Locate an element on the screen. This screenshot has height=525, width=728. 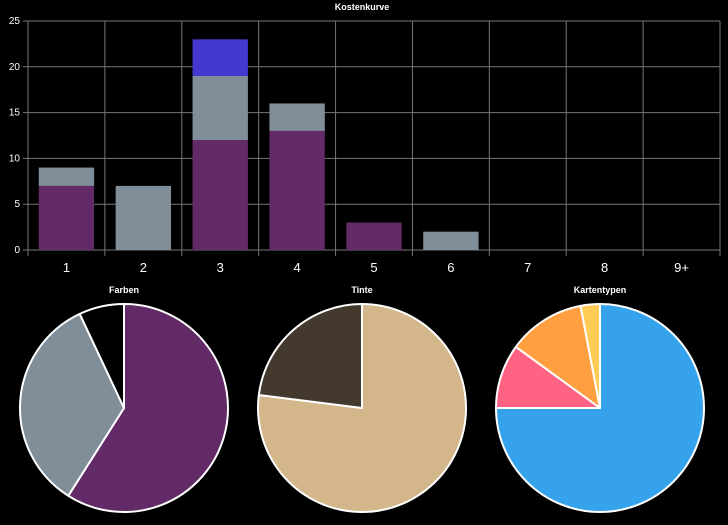
pie-farben is located at coordinates (124, 408).